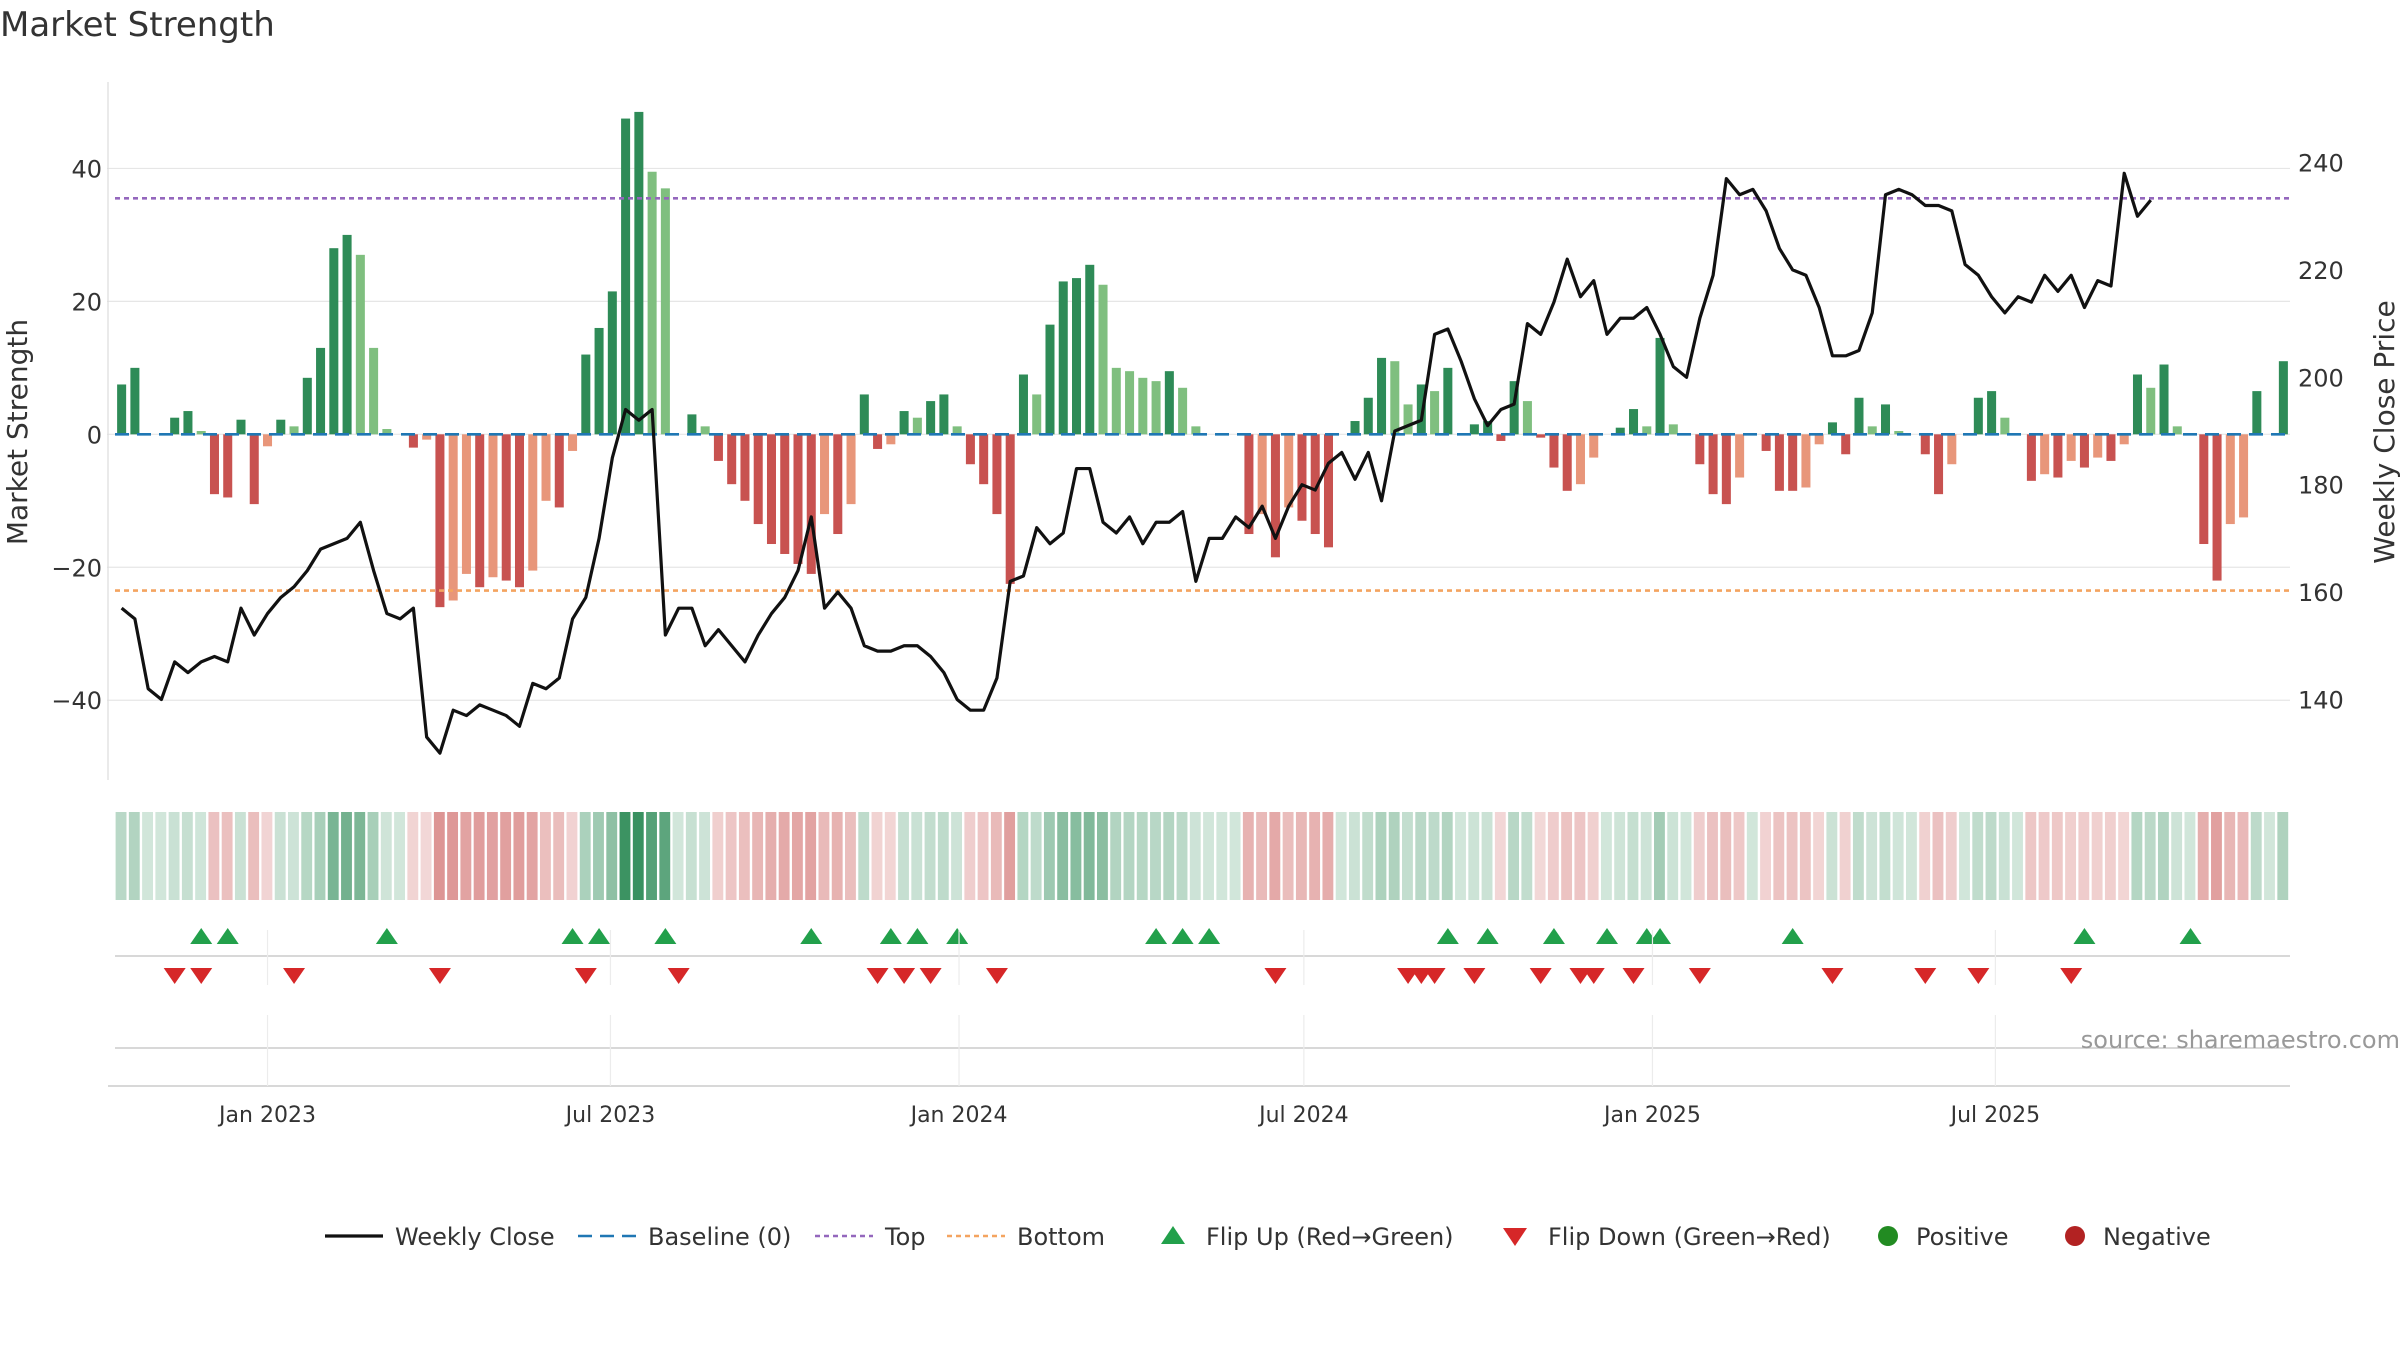 Image resolution: width=2400 pixels, height=1350 pixels. What do you see at coordinates (76, 701) in the screenshot?
I see `left-tick-label: −40` at bounding box center [76, 701].